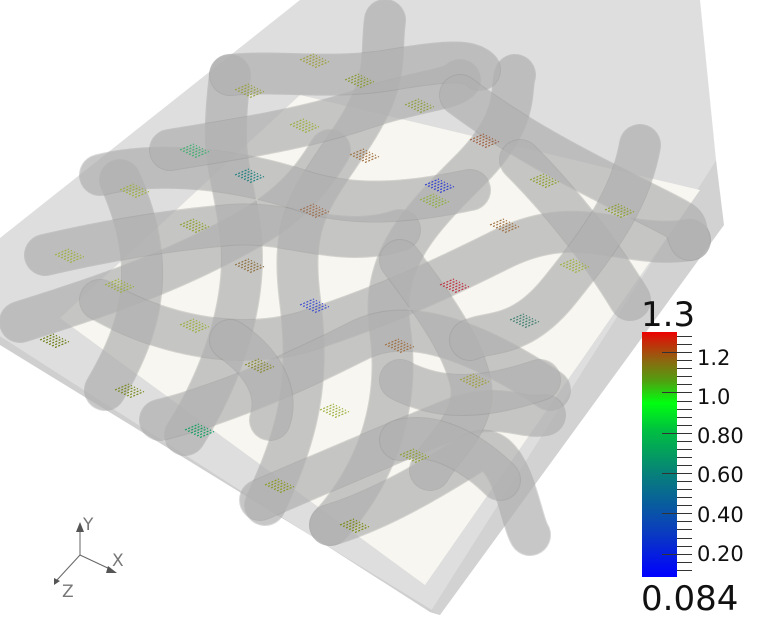 Image resolution: width=765 pixels, height=635 pixels. What do you see at coordinates (118, 561) in the screenshot?
I see `x-axis-label: X` at bounding box center [118, 561].